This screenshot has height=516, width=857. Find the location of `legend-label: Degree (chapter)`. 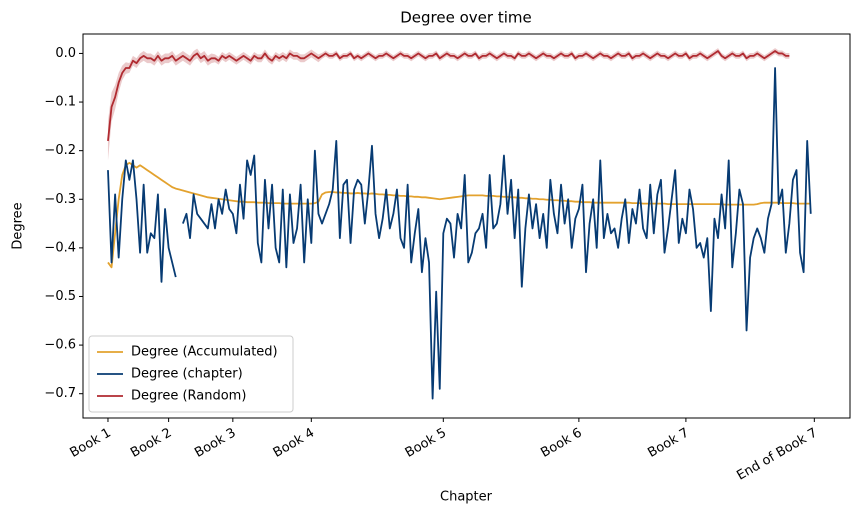

legend-label: Degree (chapter) is located at coordinates (187, 374).